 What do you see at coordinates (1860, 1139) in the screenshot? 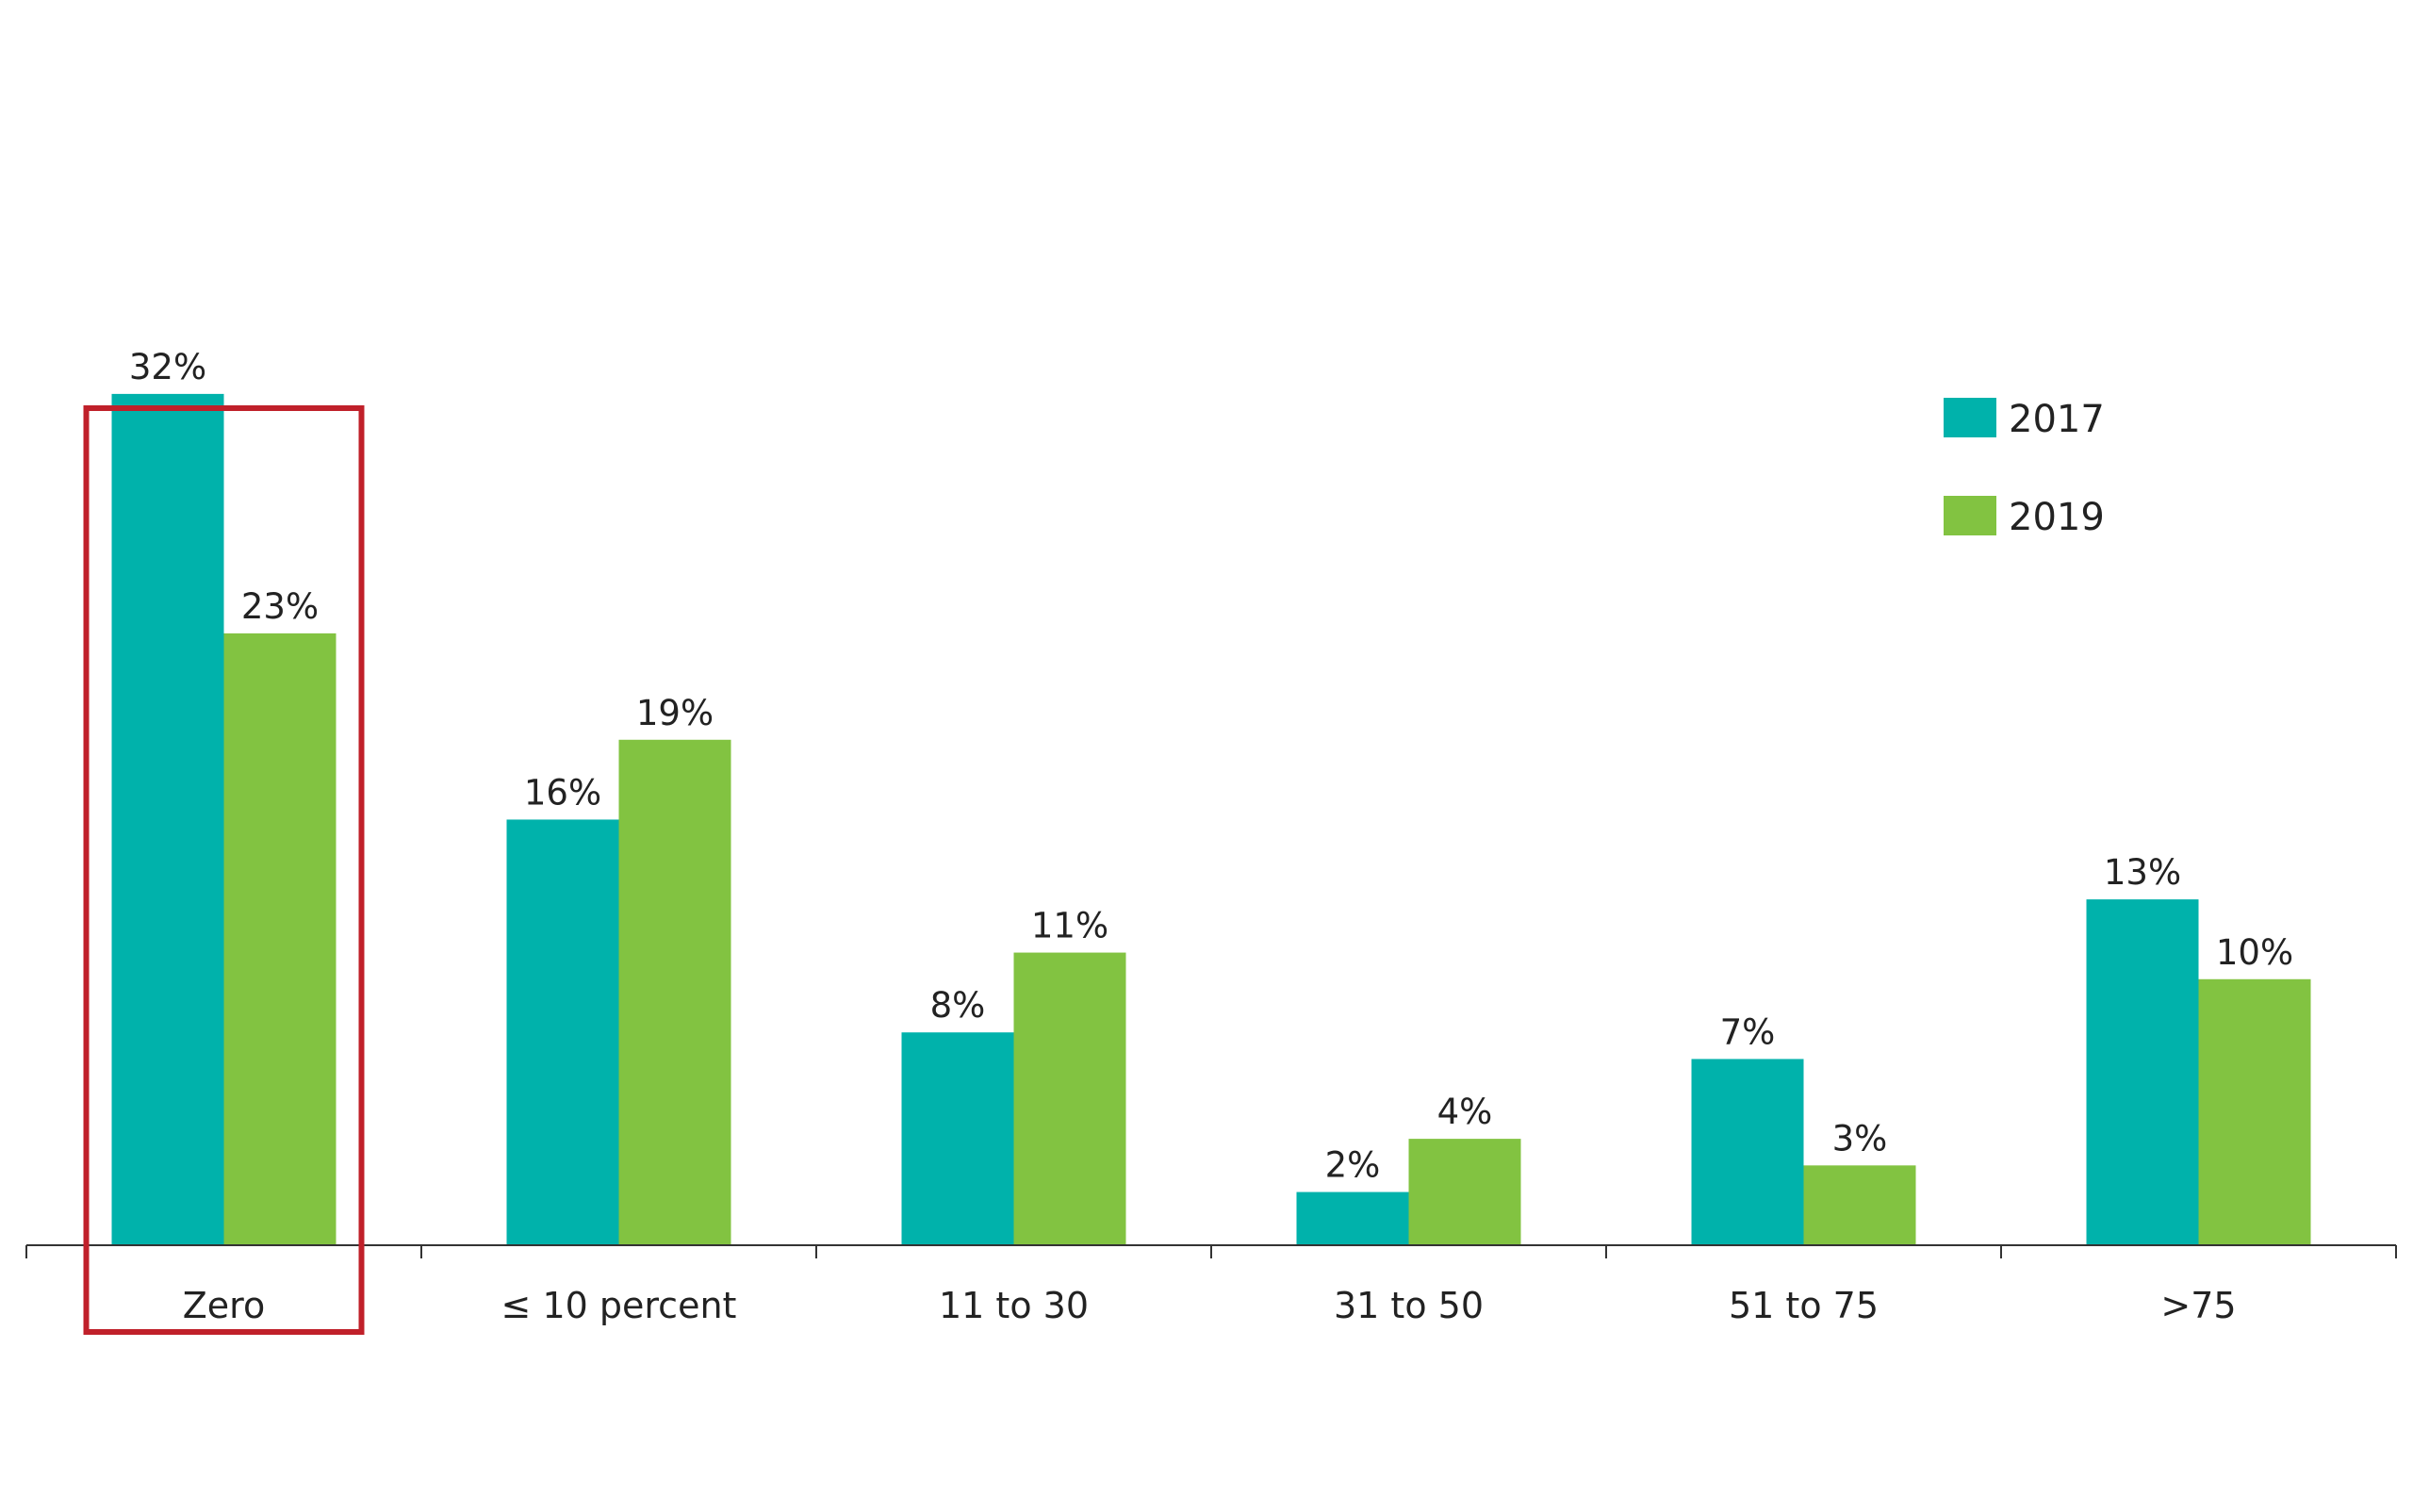
I see `data-label-2019-4: 3%` at bounding box center [1860, 1139].